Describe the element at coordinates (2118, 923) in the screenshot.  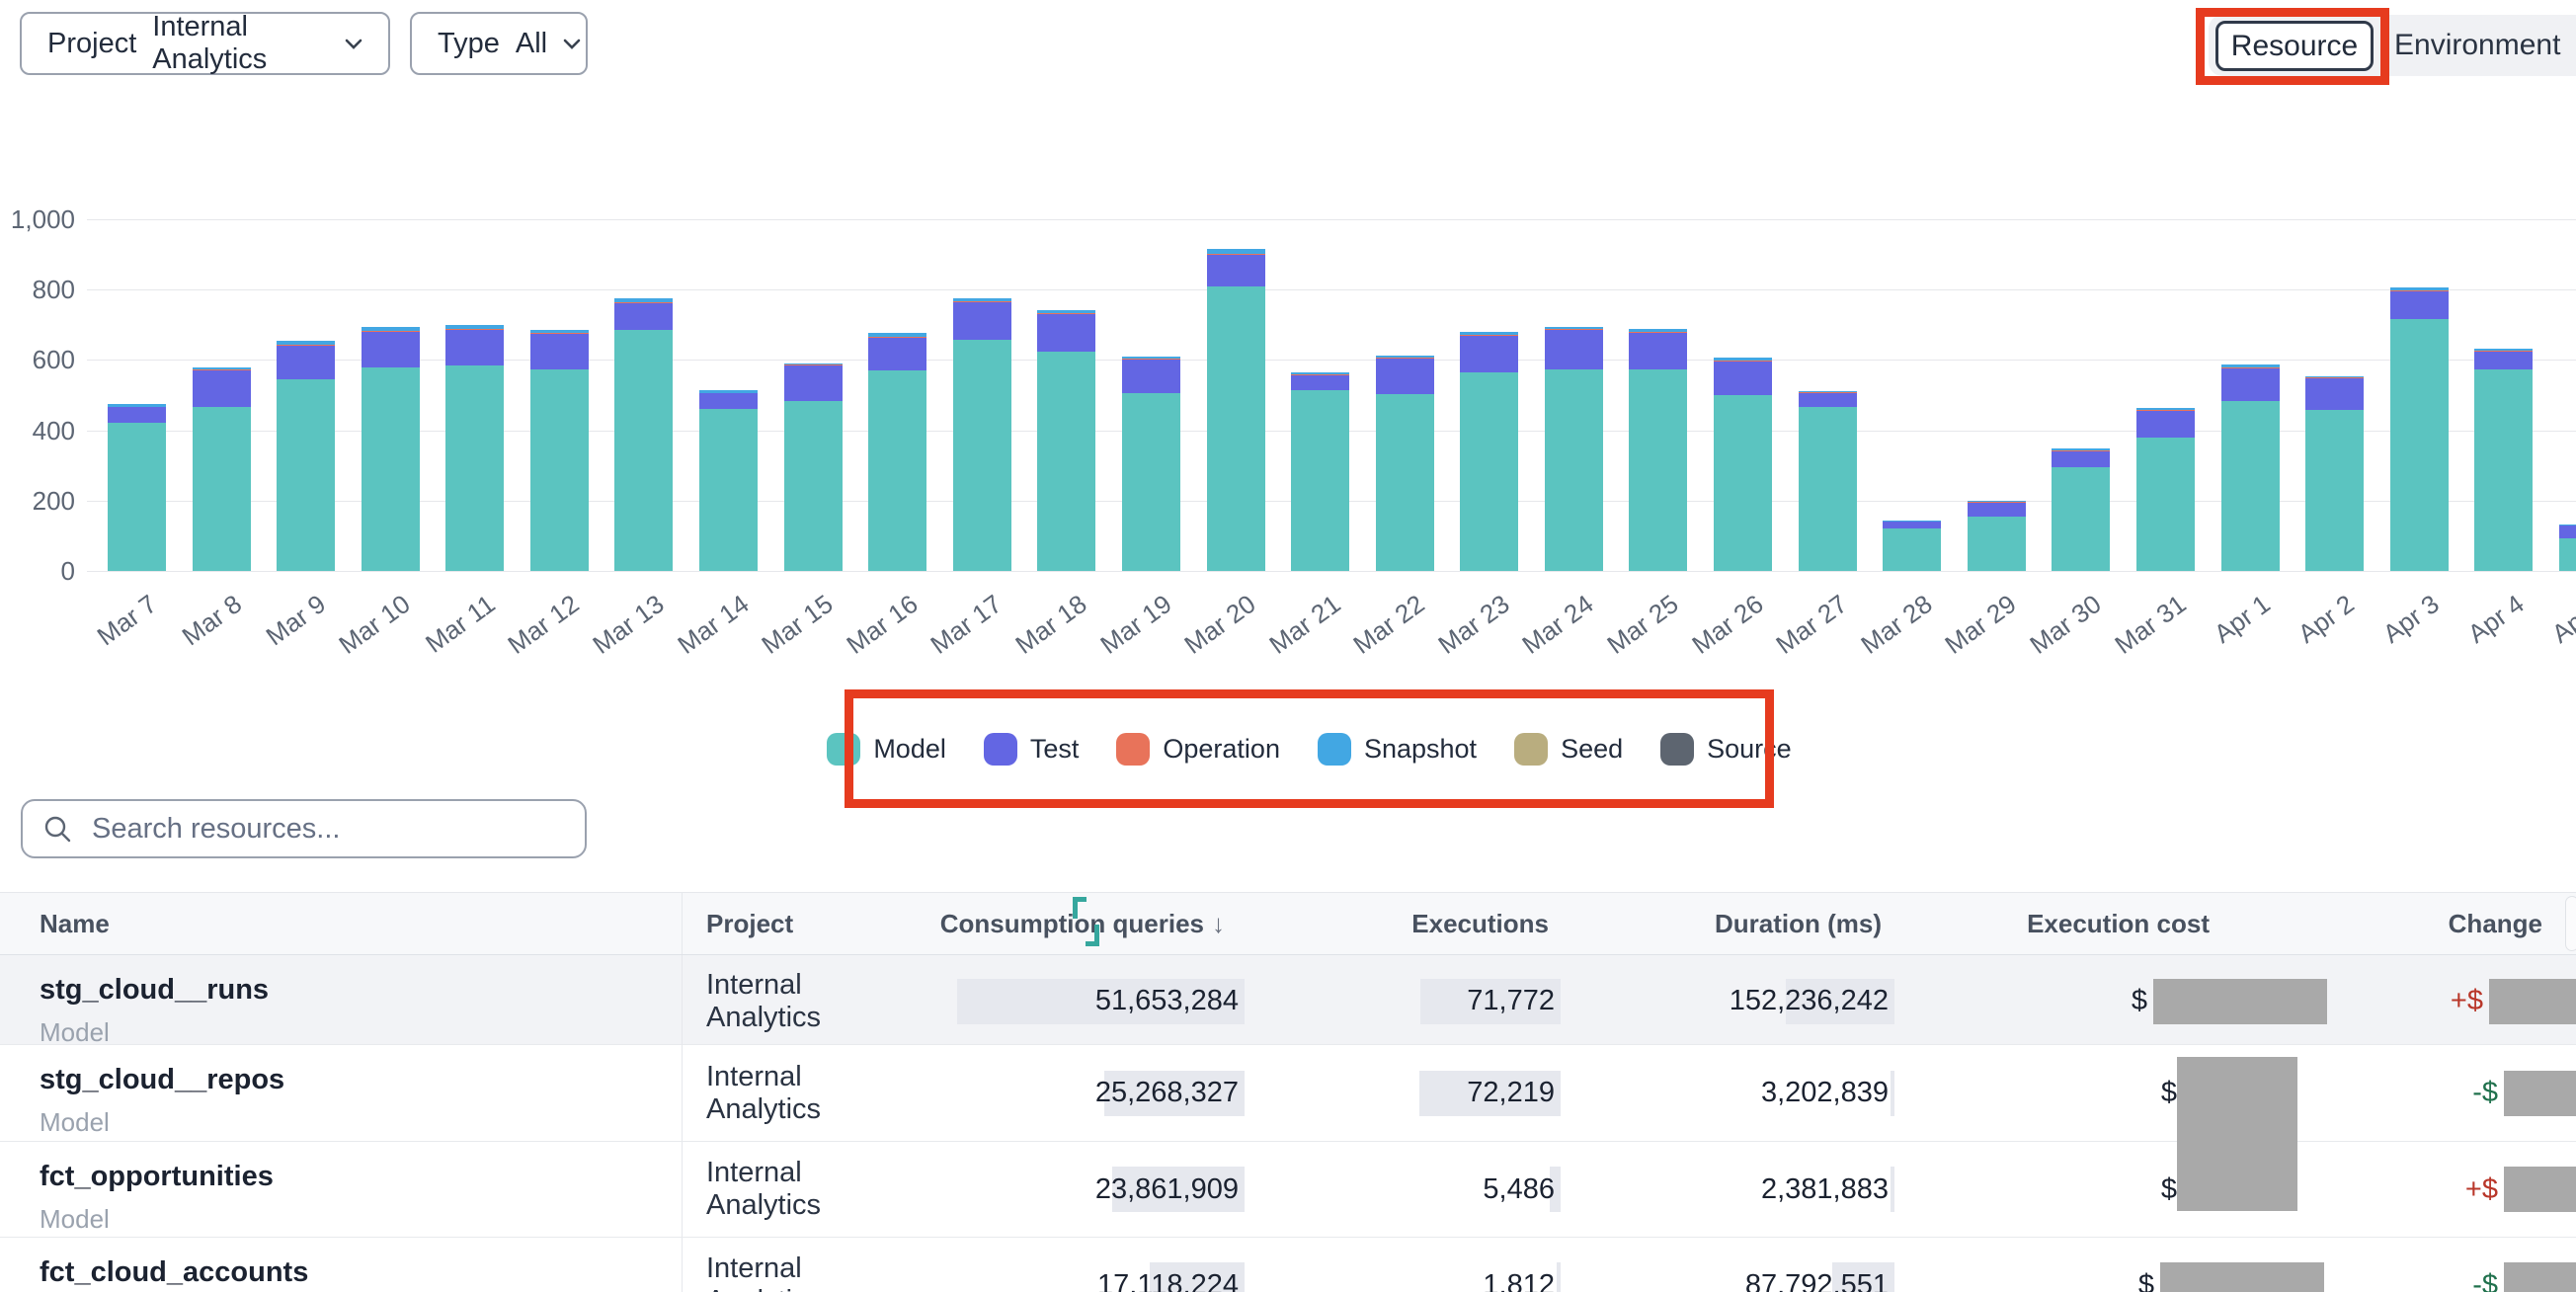
I see `column-header-execution-cost: Execution cost` at that location.